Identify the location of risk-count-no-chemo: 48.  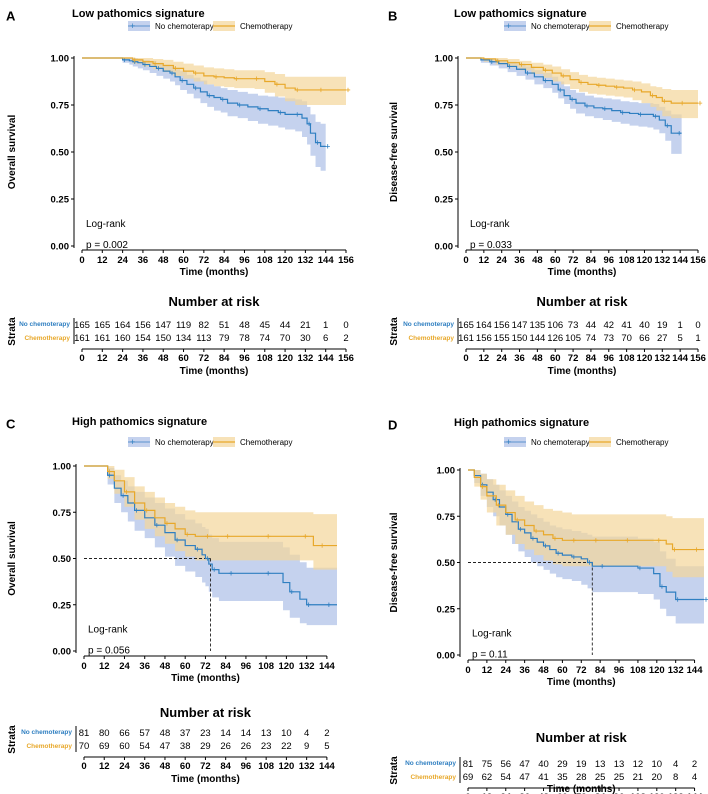
(165, 733).